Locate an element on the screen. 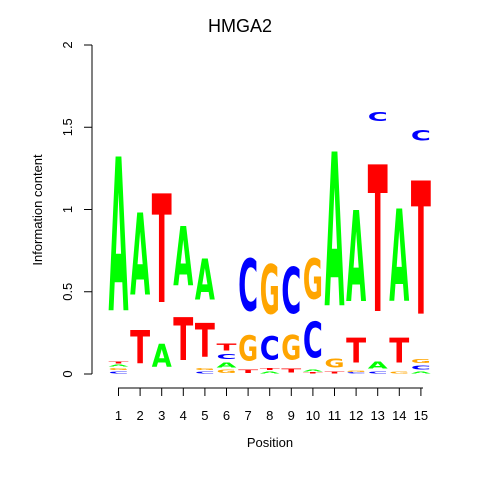  x-tick-label: 10 is located at coordinates (313, 415).